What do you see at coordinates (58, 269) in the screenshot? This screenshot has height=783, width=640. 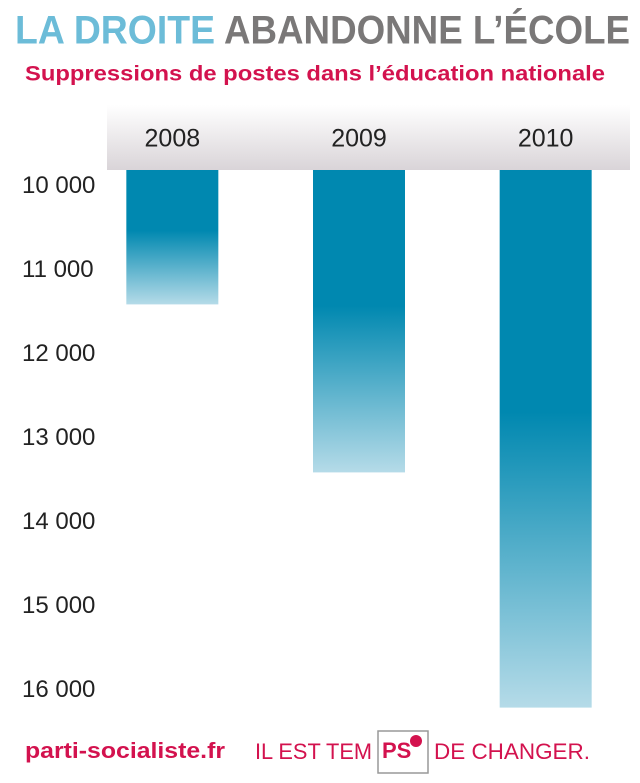 I see `y-tick-label: 11 000` at bounding box center [58, 269].